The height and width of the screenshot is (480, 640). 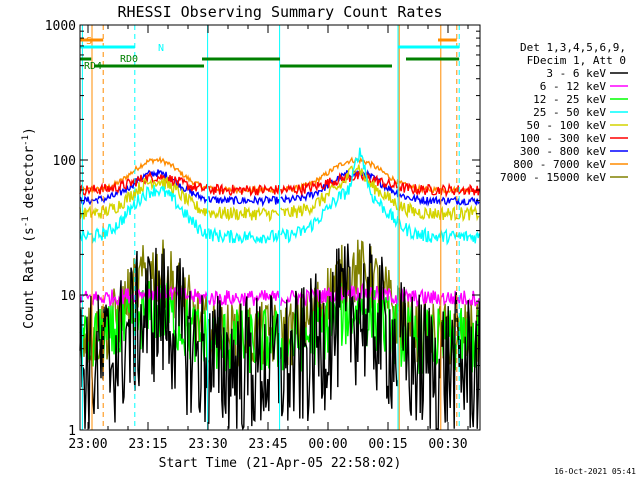 What do you see at coordinates (563, 151) in the screenshot?
I see `legend-label-6: 300 - 800 keV` at bounding box center [563, 151].